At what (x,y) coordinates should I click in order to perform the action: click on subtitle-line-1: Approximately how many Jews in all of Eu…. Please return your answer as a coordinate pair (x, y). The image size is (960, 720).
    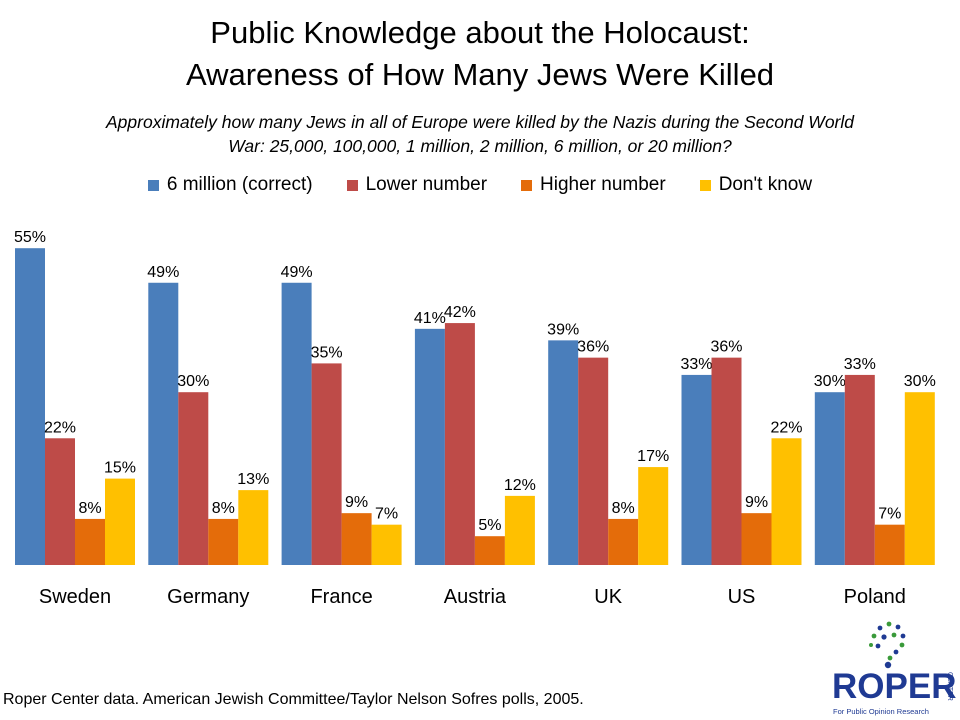
    Looking at the image, I should click on (480, 122).